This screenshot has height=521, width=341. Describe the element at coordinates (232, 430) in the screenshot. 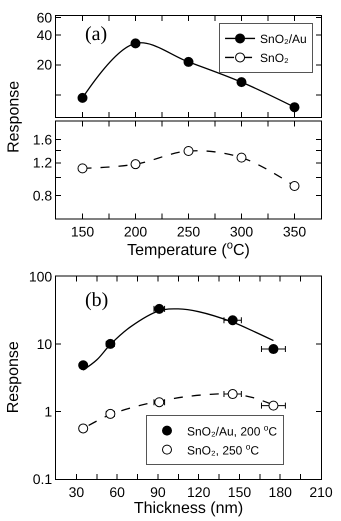

I see `legend-label: SnO₂/Au, 200 $^{o}$C` at that location.